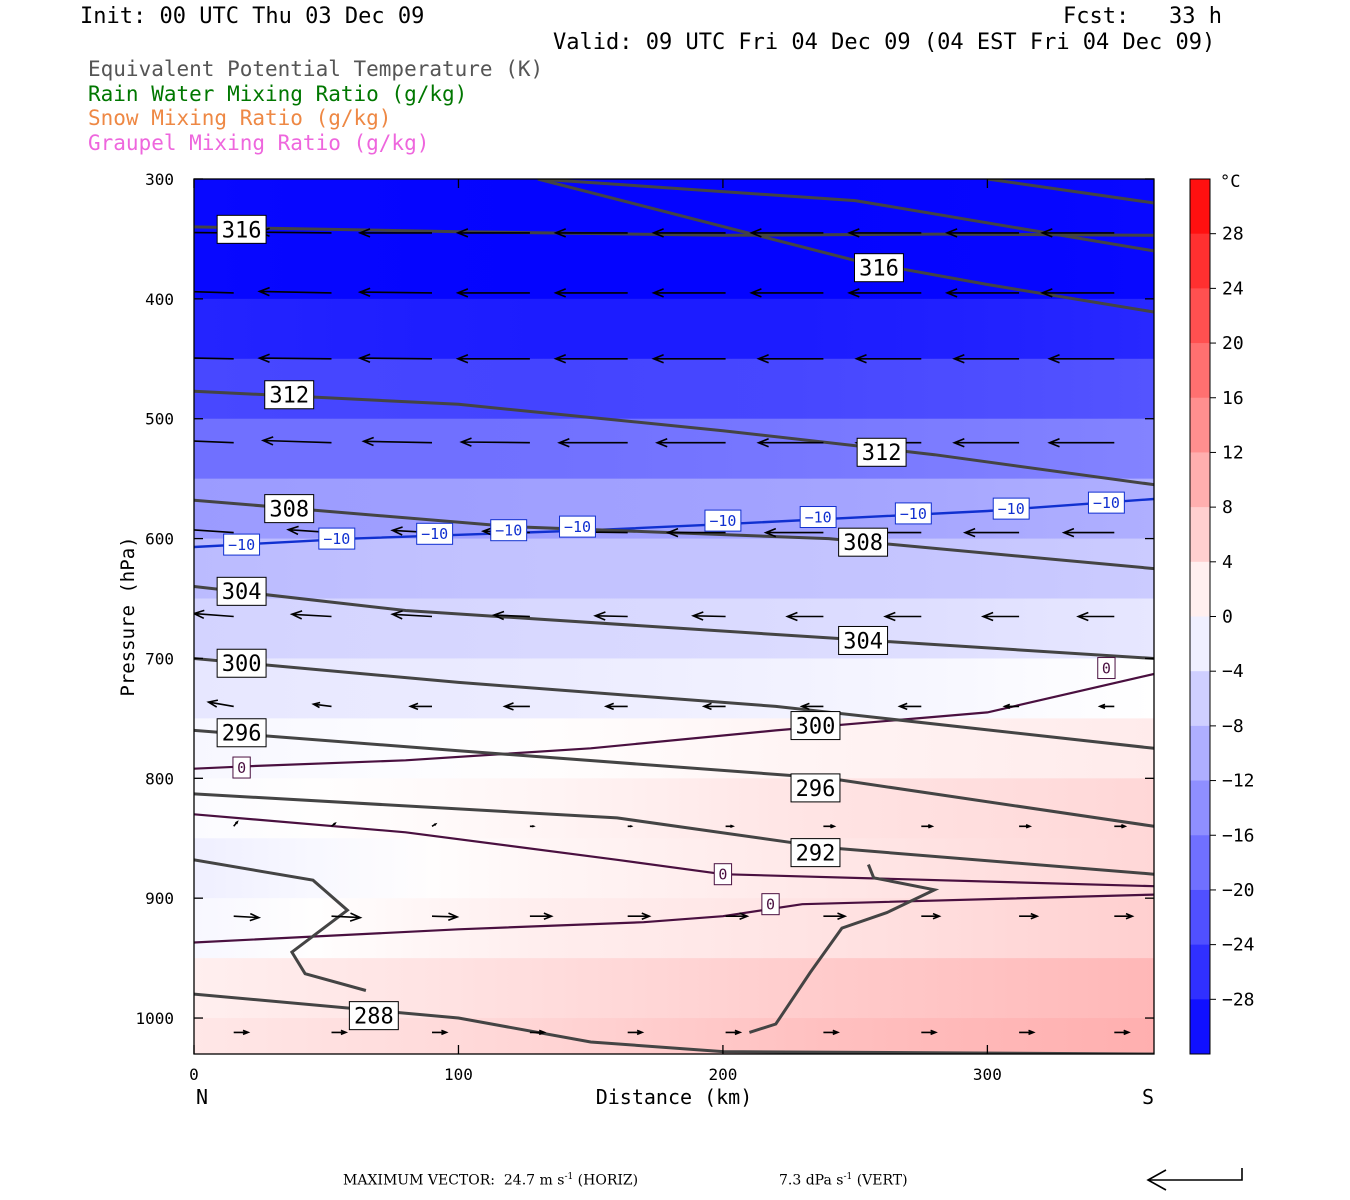  Describe the element at coordinates (882, 1180) in the screenshot. I see `vert-vector-unit: (VERT)` at that location.